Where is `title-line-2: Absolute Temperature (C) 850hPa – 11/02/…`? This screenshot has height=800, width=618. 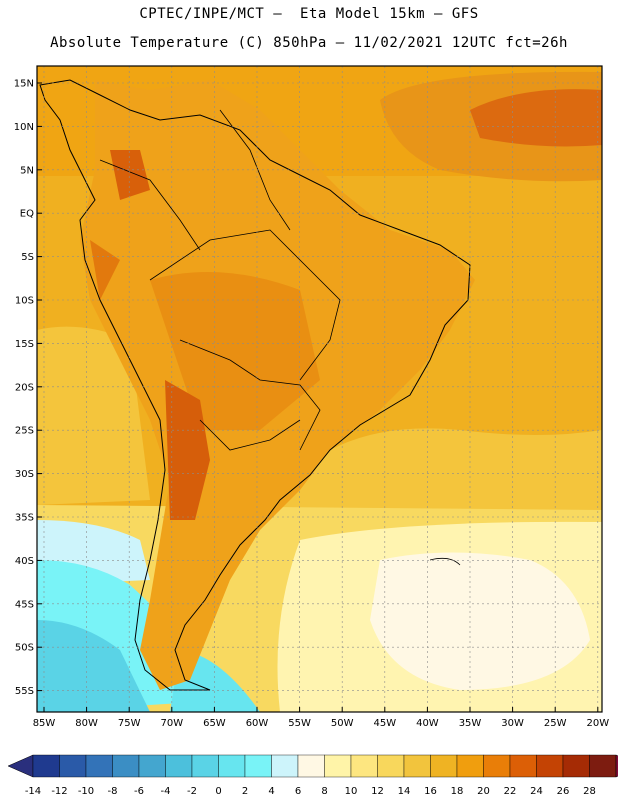
title-line-2: Absolute Temperature (C) 850hPa – 11/02/… is located at coordinates (309, 43).